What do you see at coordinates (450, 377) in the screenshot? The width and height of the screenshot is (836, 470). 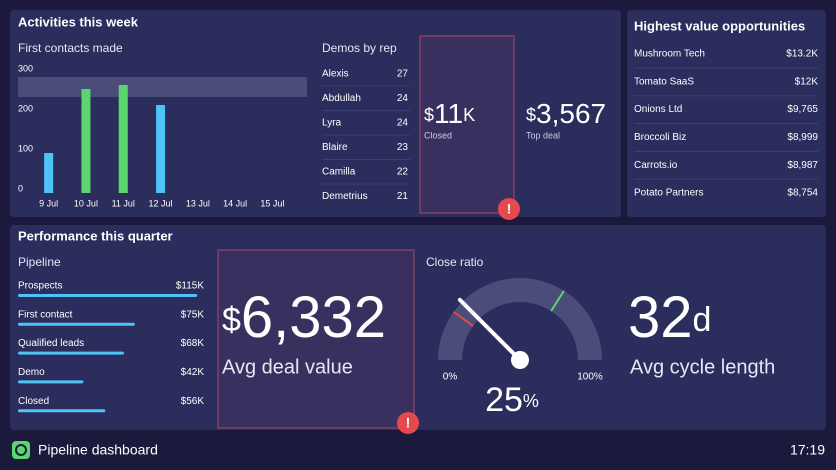 I see `gauge-tick-label: 0%` at bounding box center [450, 377].